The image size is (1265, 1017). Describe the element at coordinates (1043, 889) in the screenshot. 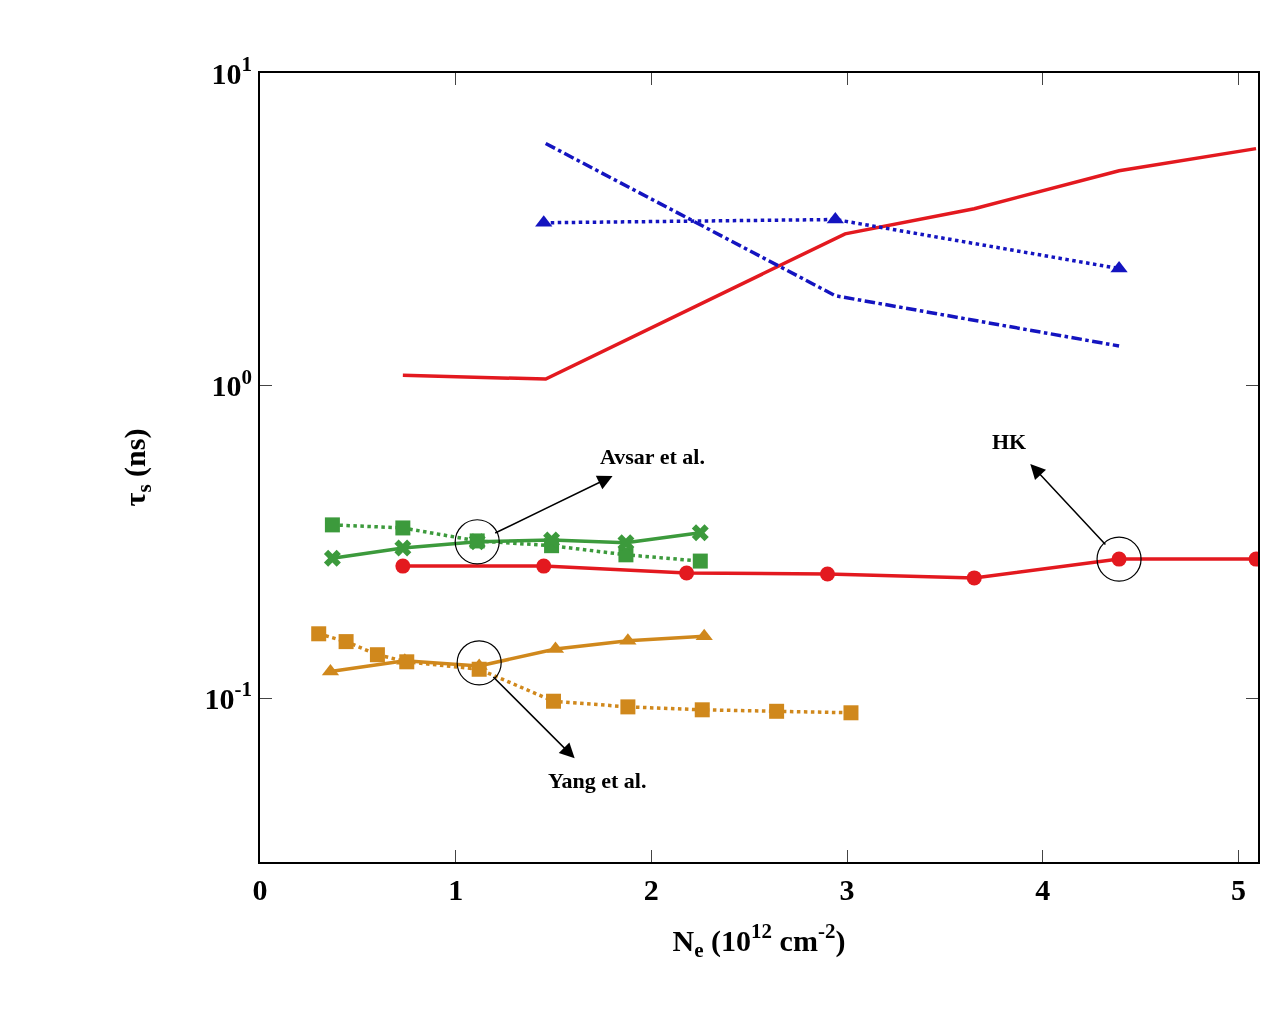

I see `x-tick-label: 4` at that location.